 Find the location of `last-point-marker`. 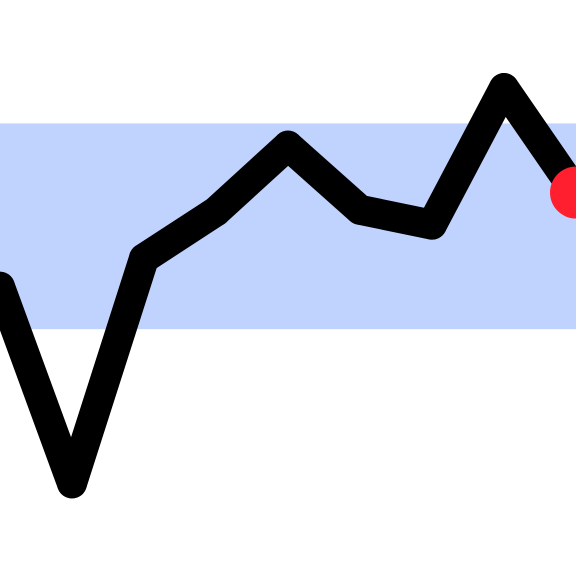

last-point-marker is located at coordinates (563, 192).